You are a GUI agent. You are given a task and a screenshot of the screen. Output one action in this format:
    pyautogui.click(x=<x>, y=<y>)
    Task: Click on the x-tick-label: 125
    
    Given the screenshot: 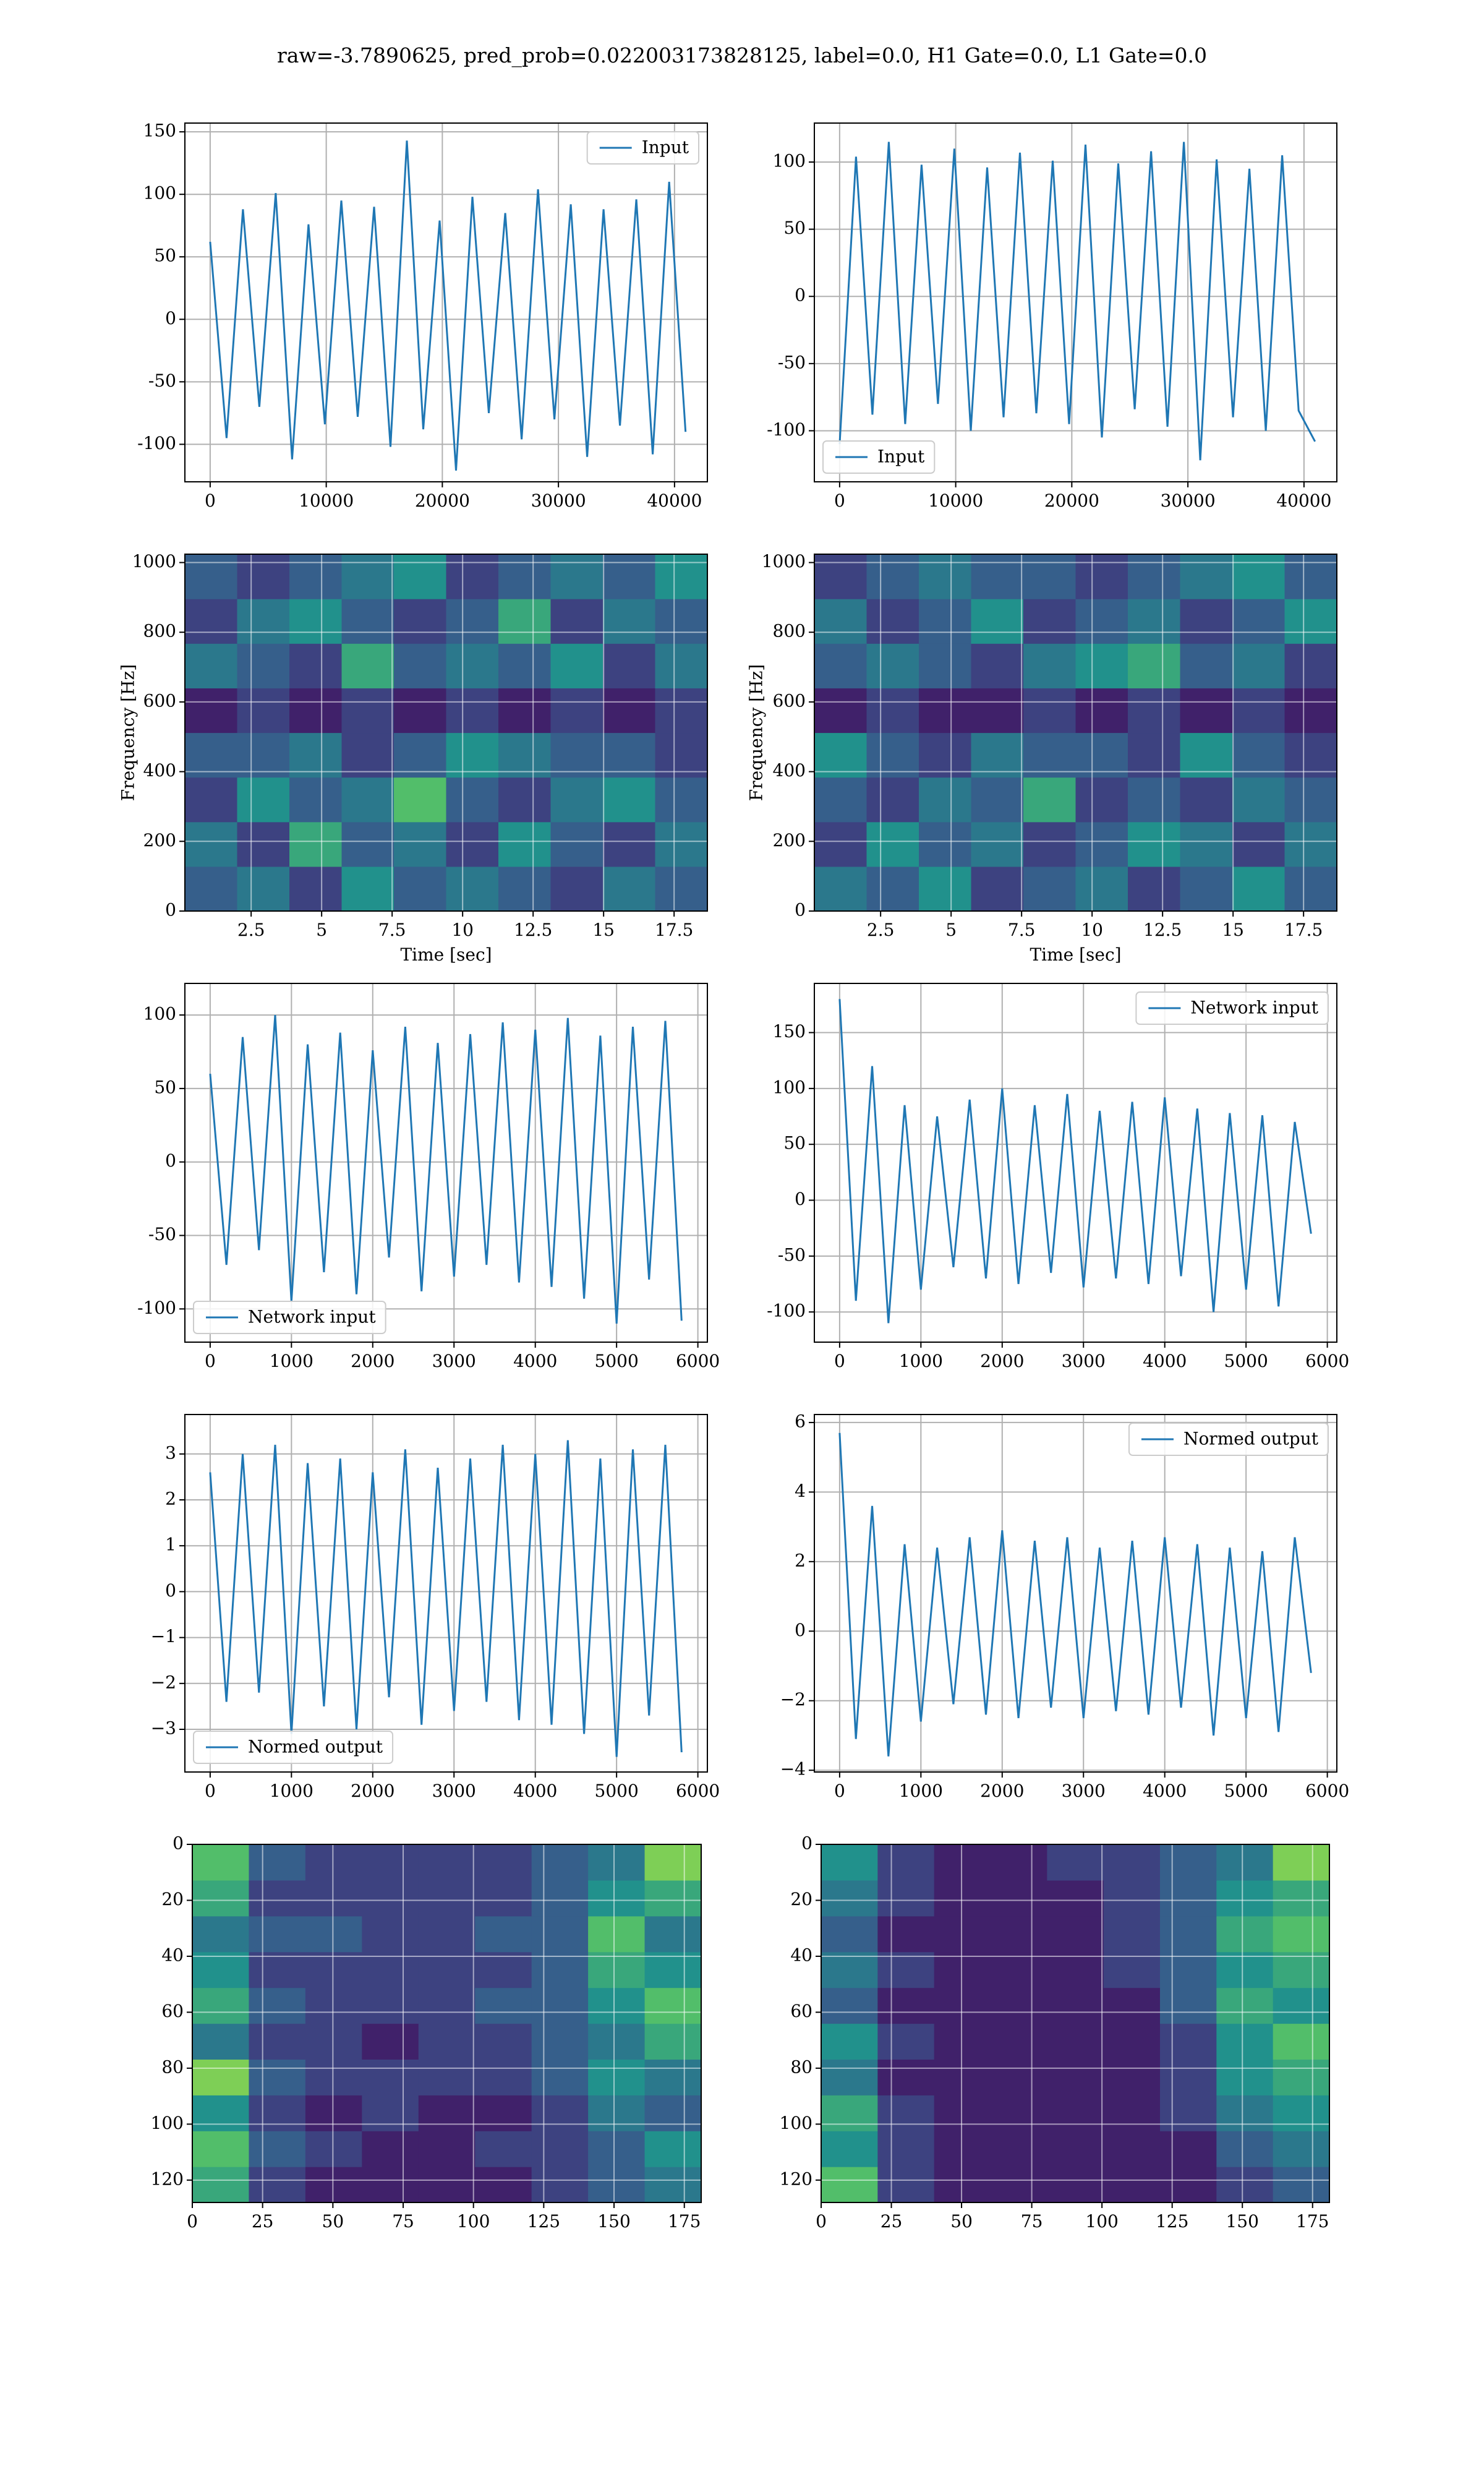 What is the action you would take?
    pyautogui.click(x=543, y=2221)
    